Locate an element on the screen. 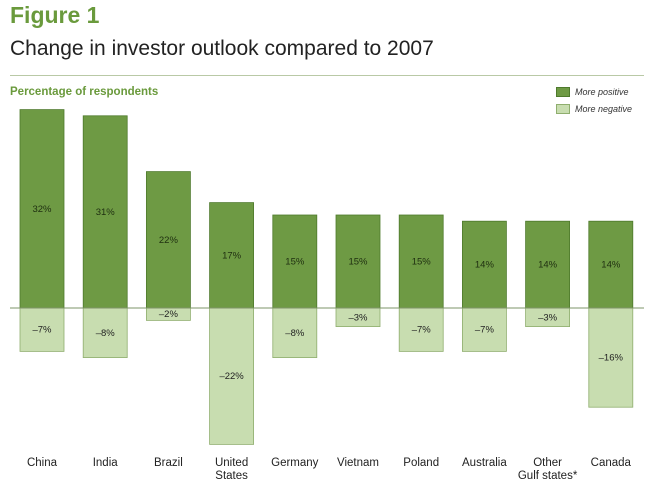  data-label-negative: –2% is located at coordinates (169, 314).